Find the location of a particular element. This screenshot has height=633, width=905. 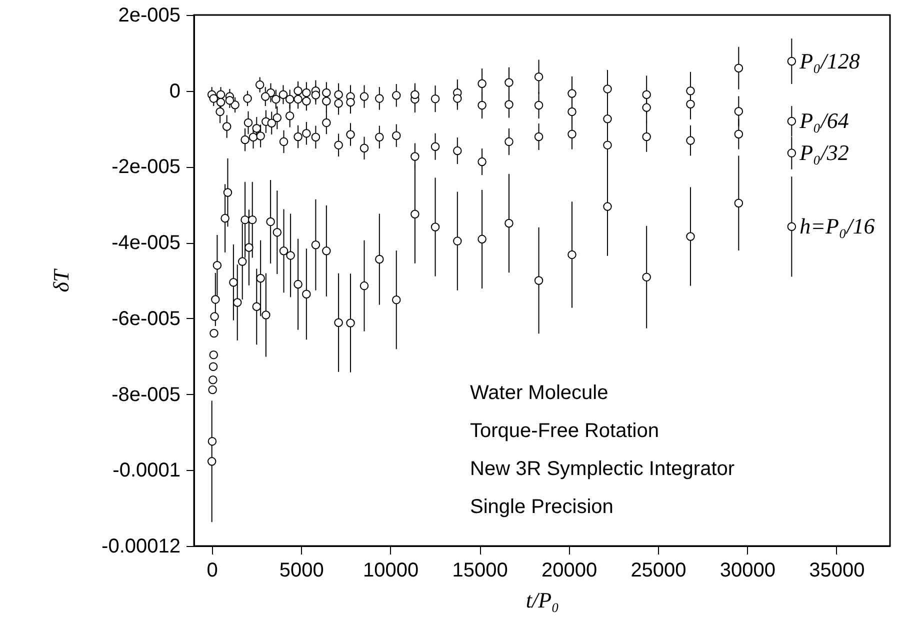

y-tick-label: 2e-005 is located at coordinates (149, 15).